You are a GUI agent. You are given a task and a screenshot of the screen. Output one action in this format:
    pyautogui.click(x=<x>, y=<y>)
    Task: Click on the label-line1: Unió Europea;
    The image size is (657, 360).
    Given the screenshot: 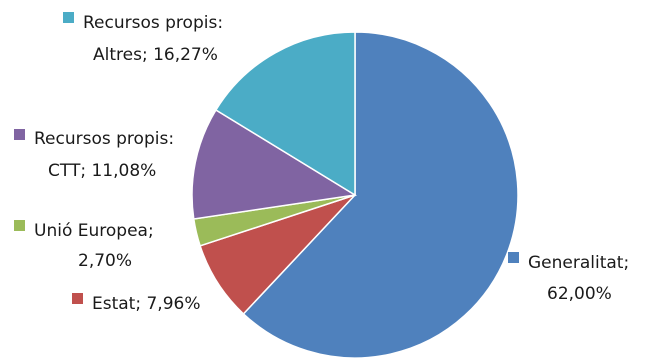 What is the action you would take?
    pyautogui.click(x=94, y=231)
    